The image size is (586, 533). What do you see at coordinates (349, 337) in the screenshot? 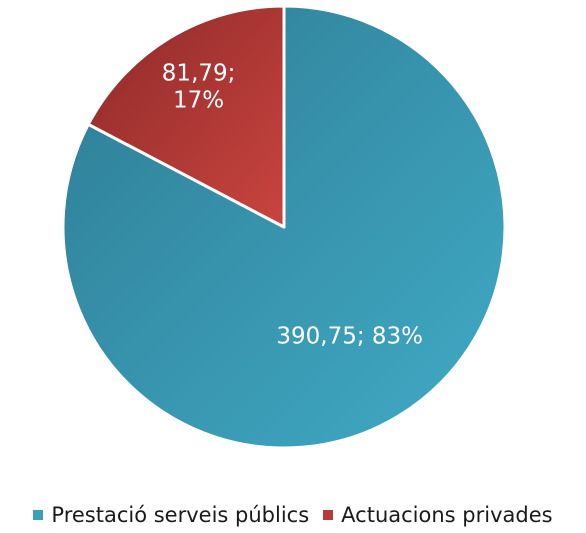
I see `slice-label-prestacio: 390,75; 83%` at bounding box center [349, 337].